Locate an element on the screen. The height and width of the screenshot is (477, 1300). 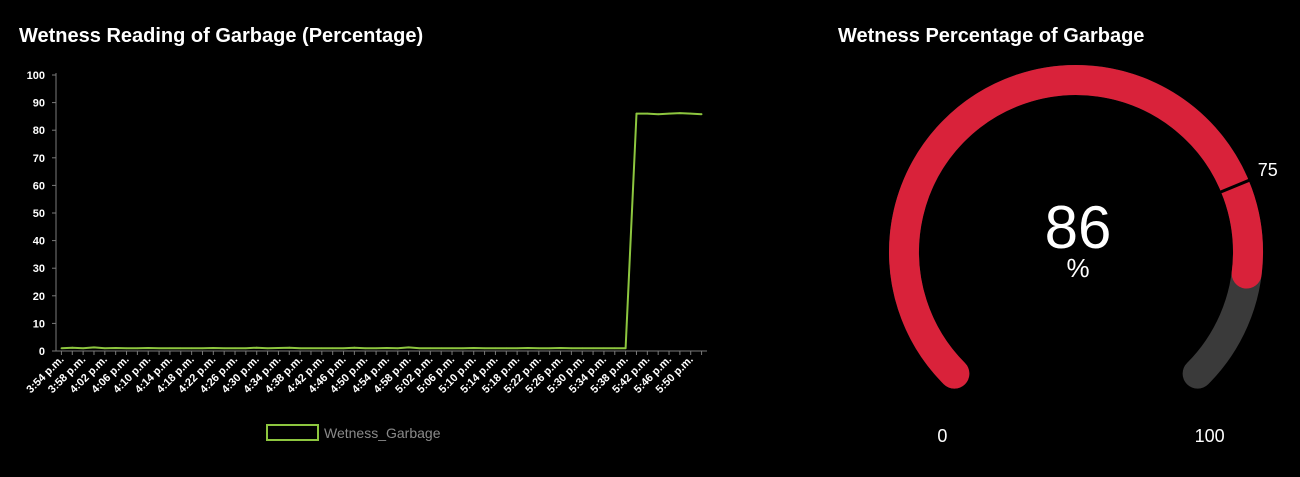
y-tick-label: 30 is located at coordinates (39, 269).